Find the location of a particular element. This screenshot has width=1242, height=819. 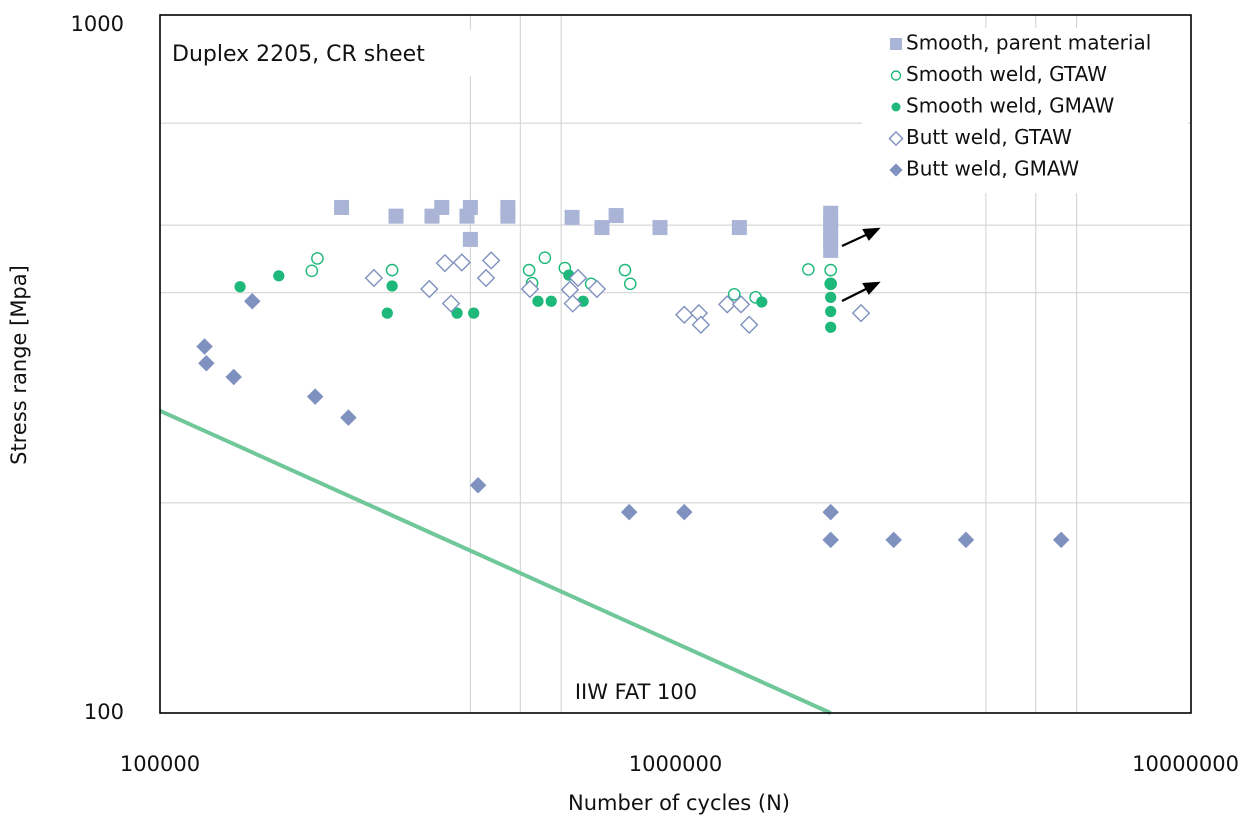

legend-background is located at coordinates (1025, 110).